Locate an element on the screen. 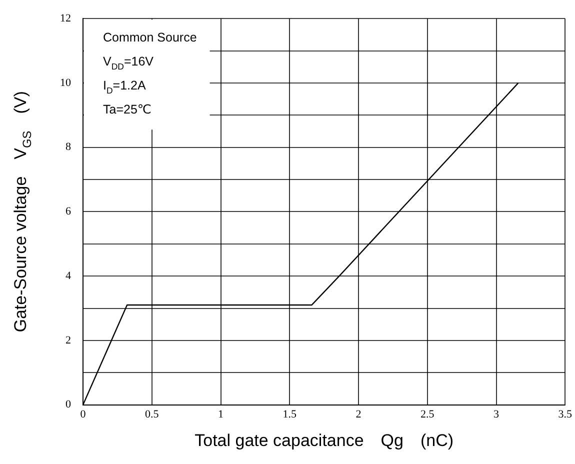 The width and height of the screenshot is (575, 464). y-tick-label: 6 is located at coordinates (69, 212).